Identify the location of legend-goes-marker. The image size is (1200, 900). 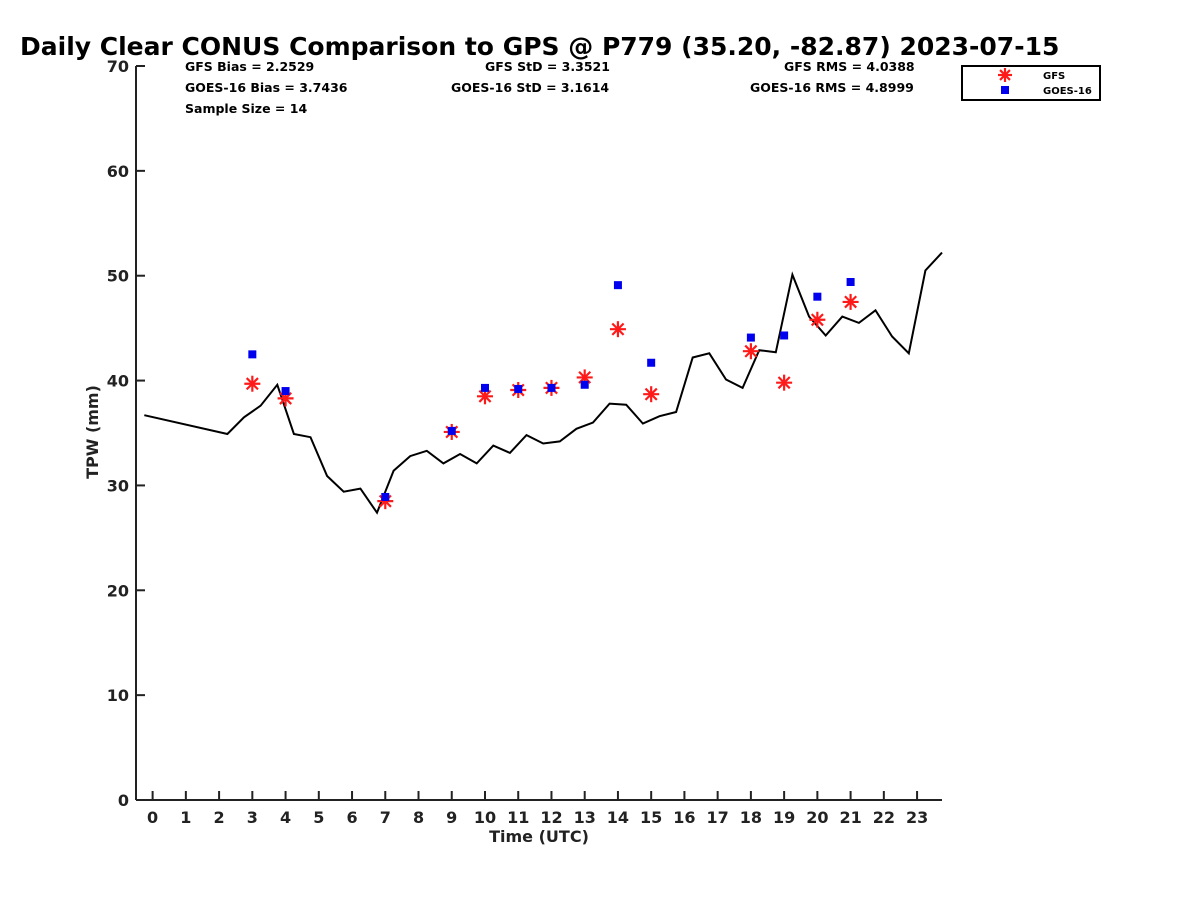
(1005, 90).